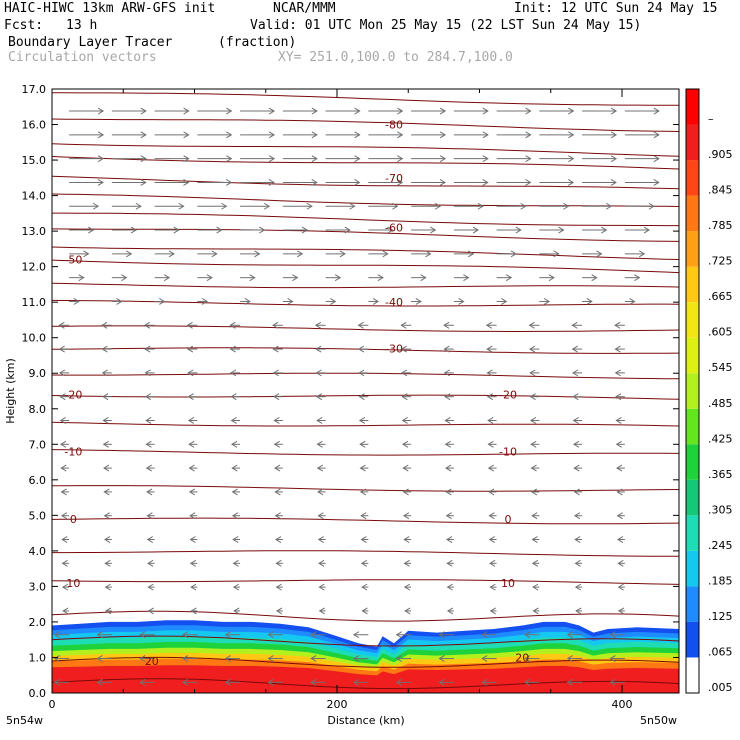 This screenshot has height=740, width=740. Describe the element at coordinates (365, 656) in the screenshot. I see `tracer-fill` at that location.